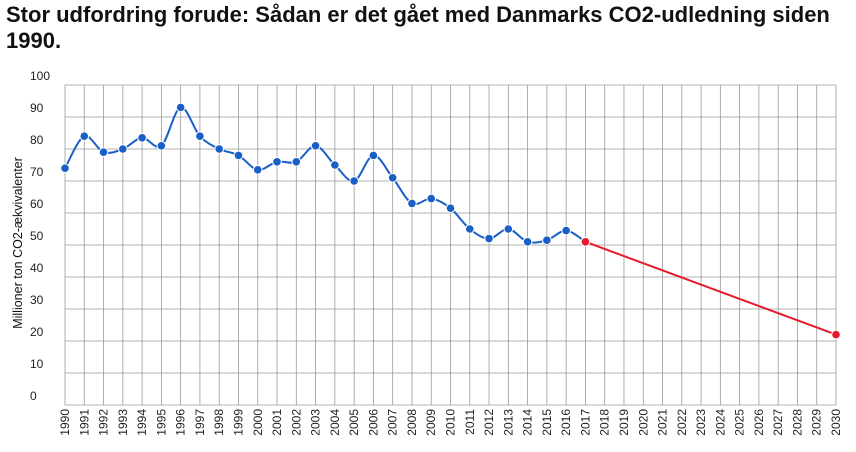  What do you see at coordinates (836, 422) in the screenshot?
I see `x-tick-label: 2030` at bounding box center [836, 422].